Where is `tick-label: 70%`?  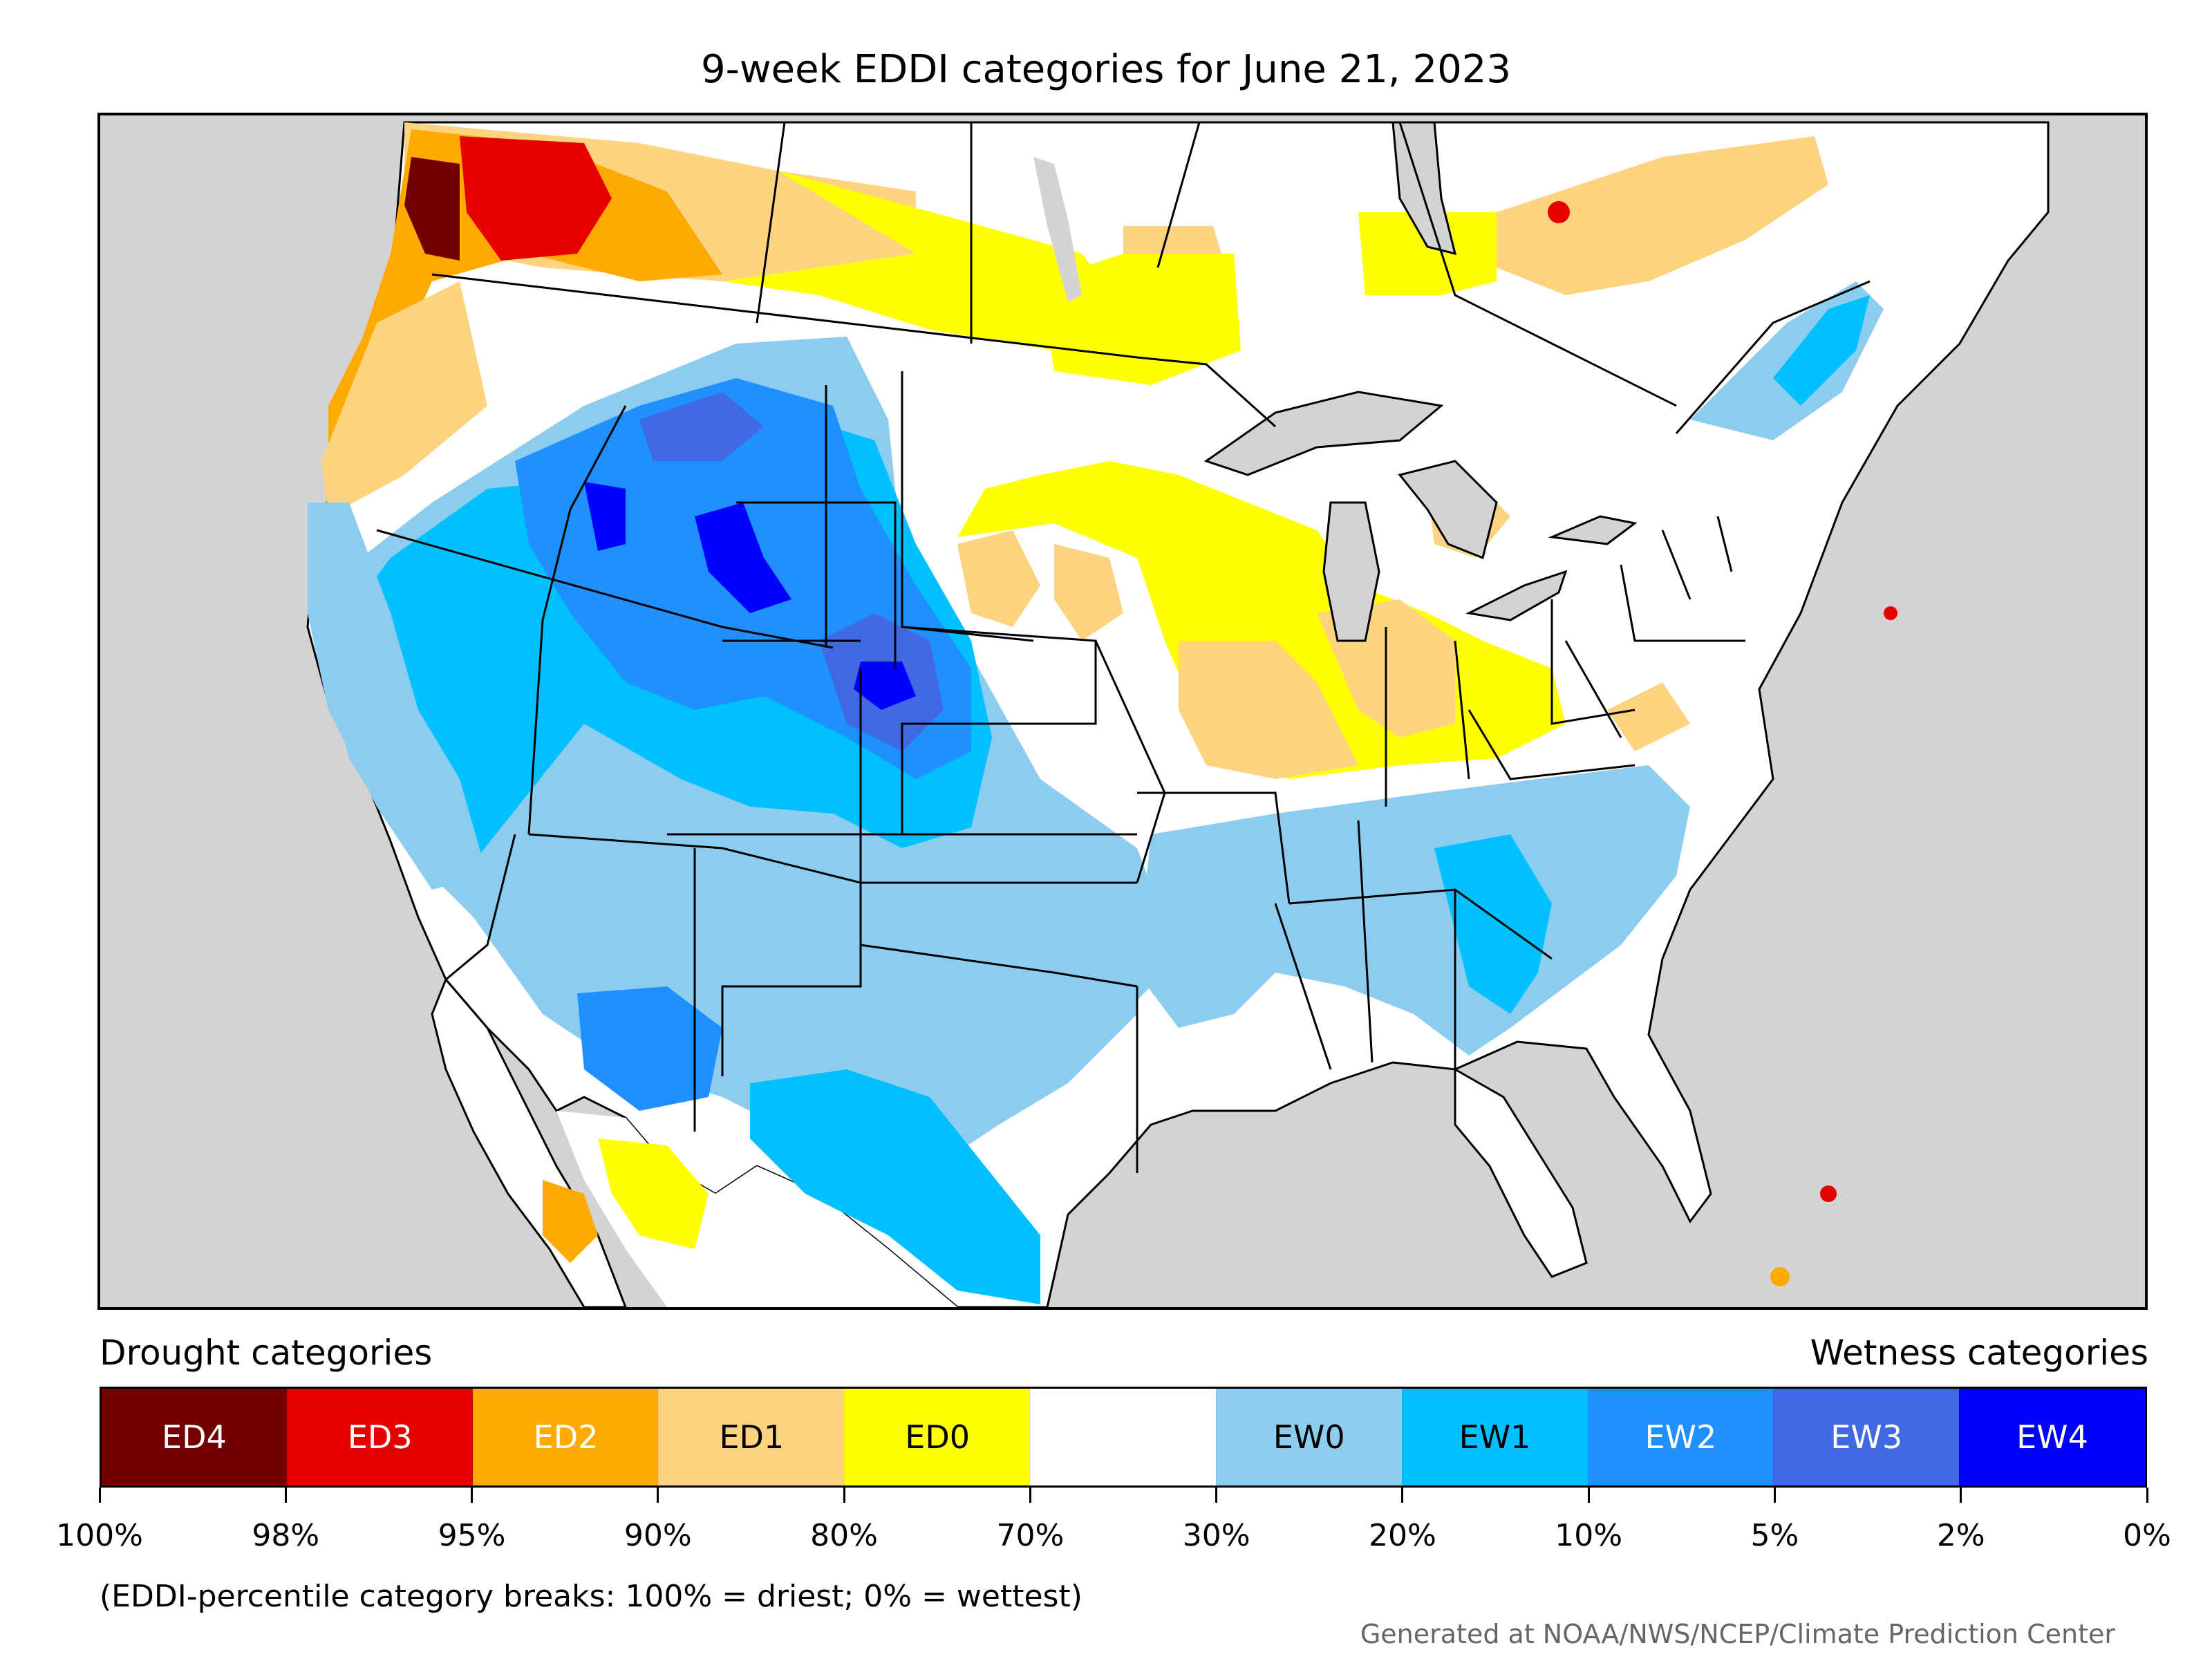
tick-label: 70% is located at coordinates (1030, 1535).